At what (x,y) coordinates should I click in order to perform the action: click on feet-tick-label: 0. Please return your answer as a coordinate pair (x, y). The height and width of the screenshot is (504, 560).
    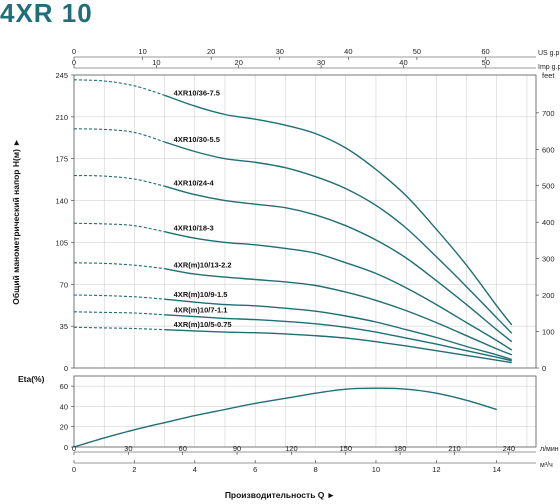
    Looking at the image, I should click on (544, 368).